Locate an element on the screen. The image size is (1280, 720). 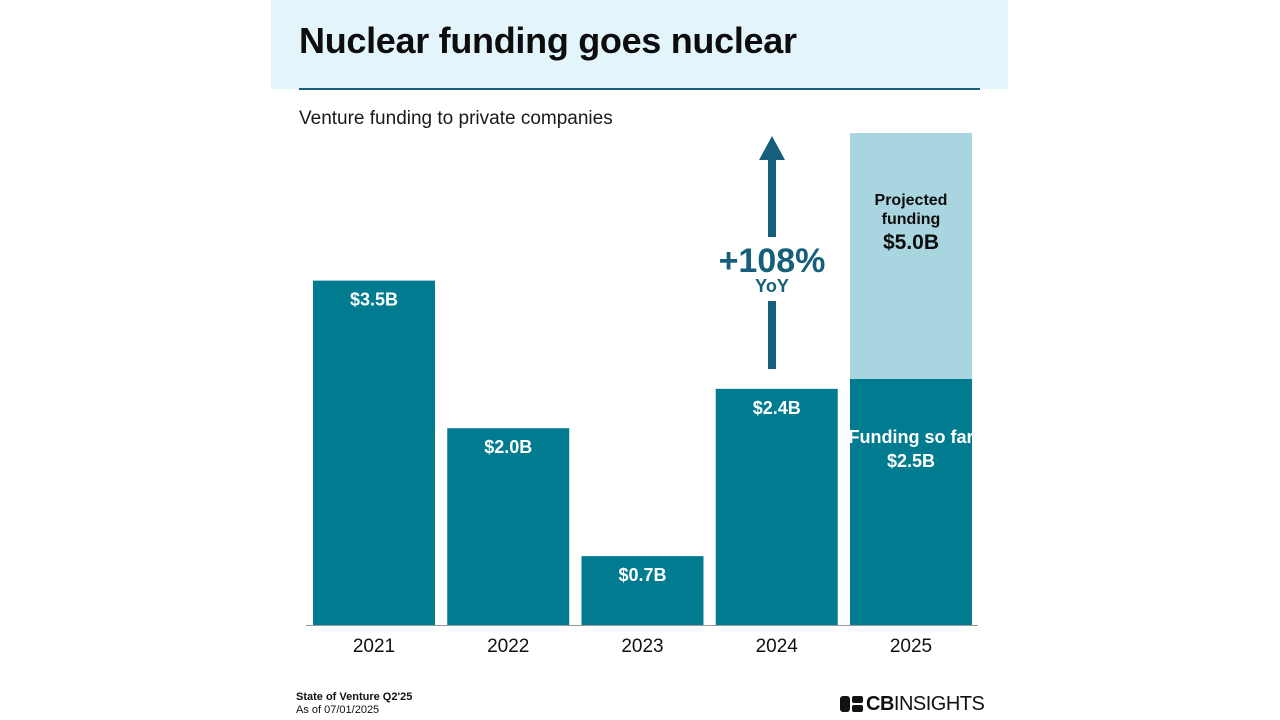
yoy-percent: +108% is located at coordinates (772, 261).